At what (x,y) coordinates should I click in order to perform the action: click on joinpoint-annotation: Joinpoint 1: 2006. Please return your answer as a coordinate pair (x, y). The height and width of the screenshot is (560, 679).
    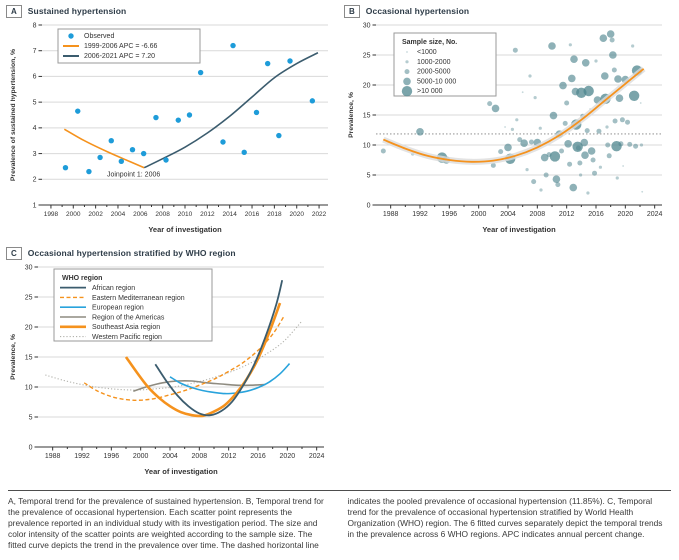
    Looking at the image, I should click on (133, 175).